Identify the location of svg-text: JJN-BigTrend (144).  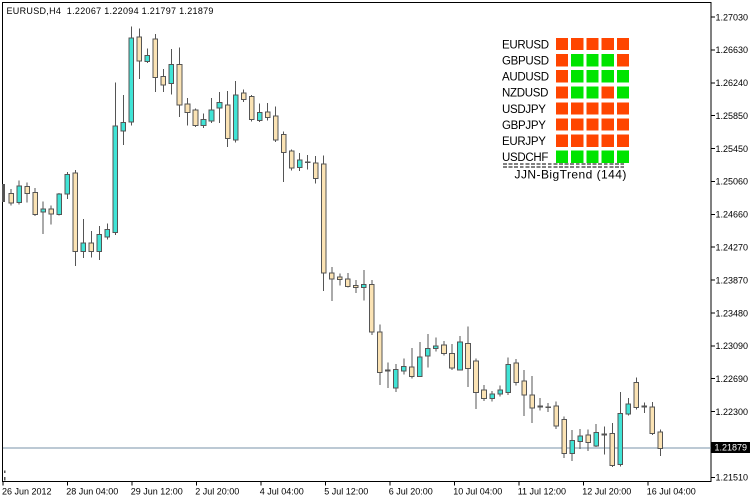
(571, 175).